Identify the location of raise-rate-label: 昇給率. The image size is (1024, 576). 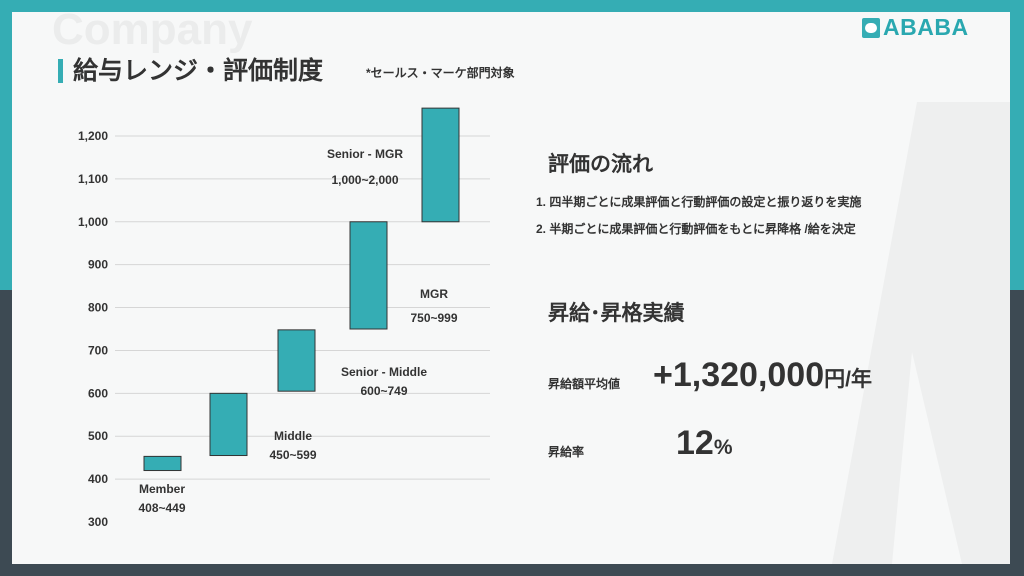
(566, 452).